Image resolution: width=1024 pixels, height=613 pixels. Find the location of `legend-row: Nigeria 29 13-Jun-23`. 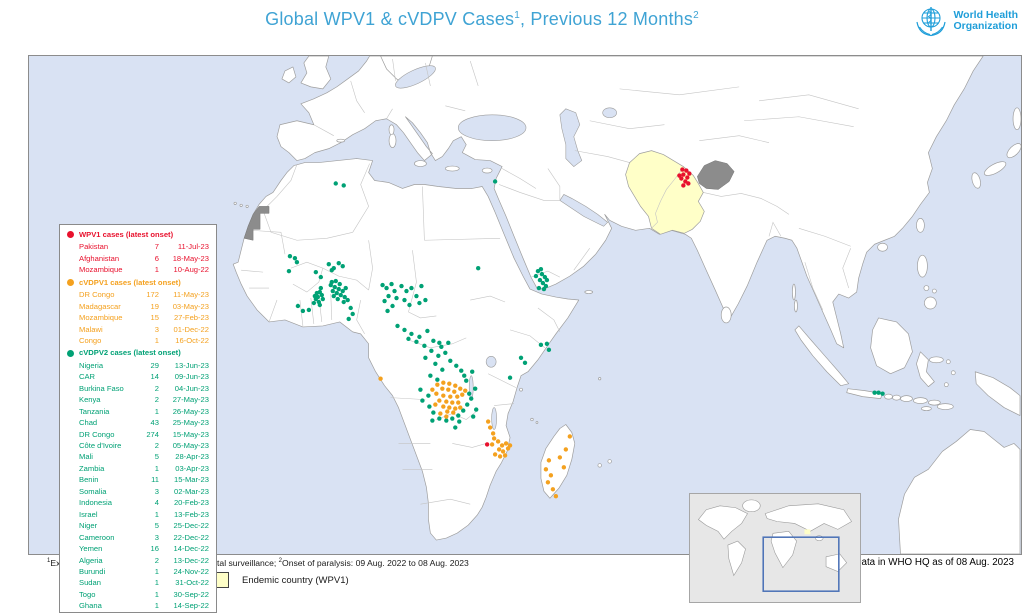

legend-row: Nigeria 29 13-Jun-23 is located at coordinates (138, 365).